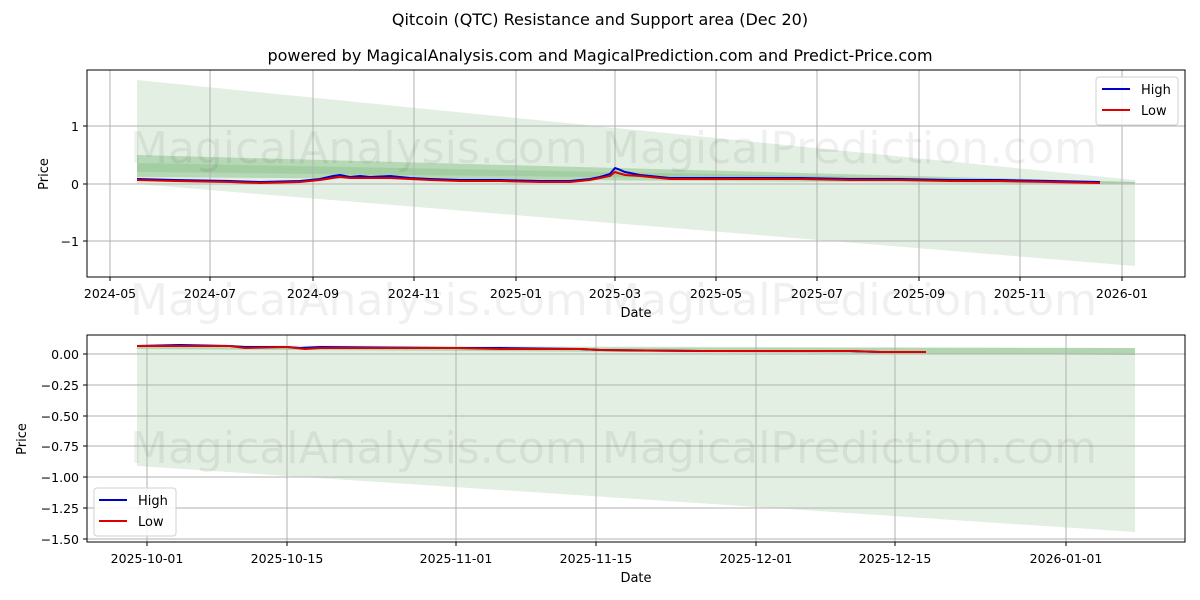 The image size is (1200, 600). Describe the element at coordinates (60, 508) in the screenshot. I see `y-tick-label: −1.25` at that location.